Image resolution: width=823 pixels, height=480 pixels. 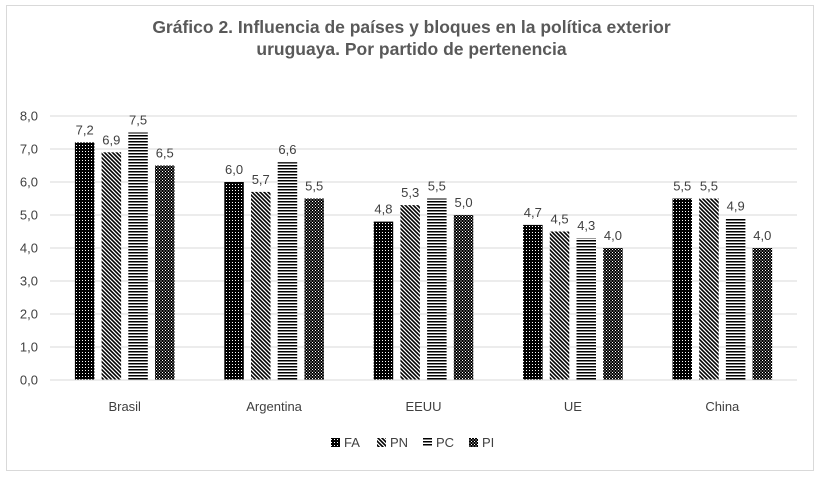 What do you see at coordinates (383, 209) in the screenshot?
I see `data-label: 4,8` at bounding box center [383, 209].